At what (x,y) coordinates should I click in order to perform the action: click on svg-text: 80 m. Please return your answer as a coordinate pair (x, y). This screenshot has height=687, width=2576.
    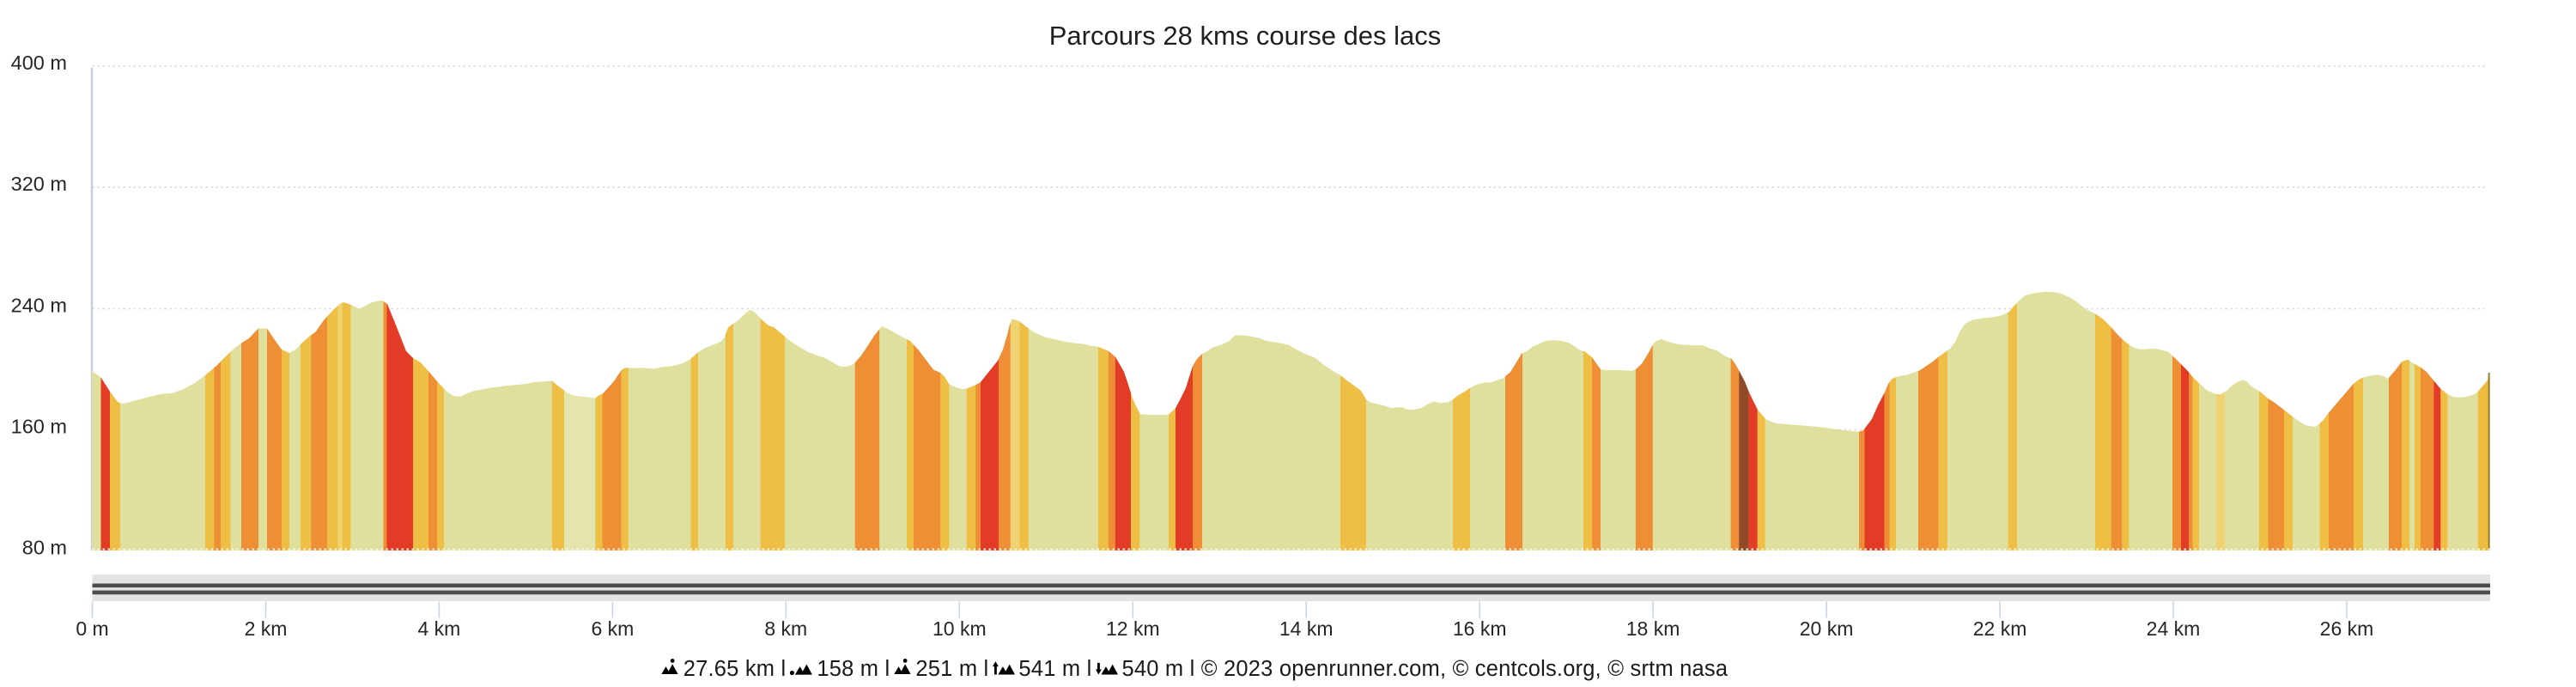
    Looking at the image, I should click on (44, 548).